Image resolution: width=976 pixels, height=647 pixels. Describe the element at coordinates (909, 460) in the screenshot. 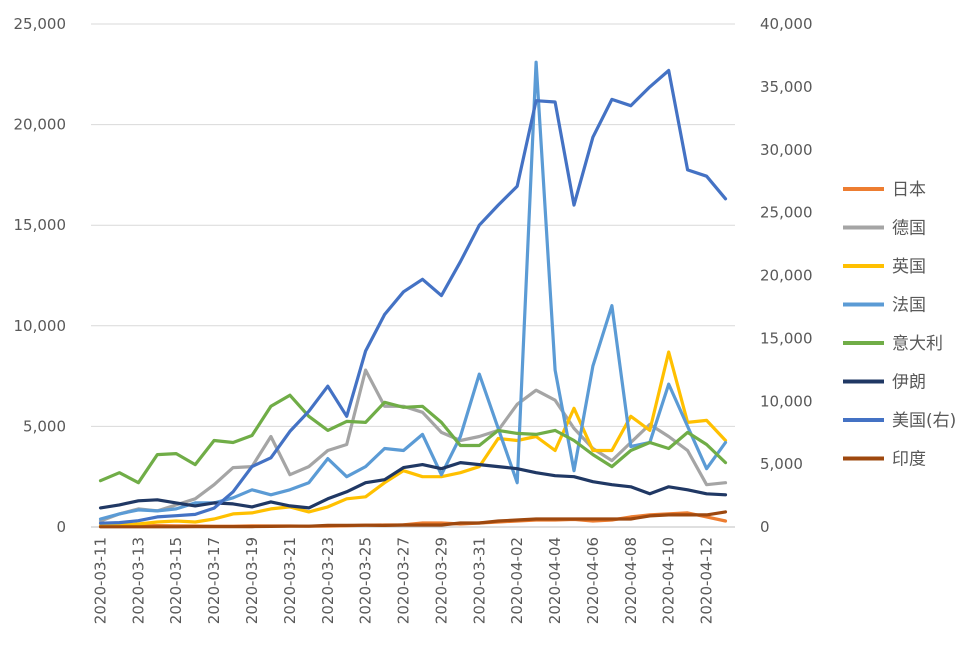

I see `legend-label: 印度` at that location.